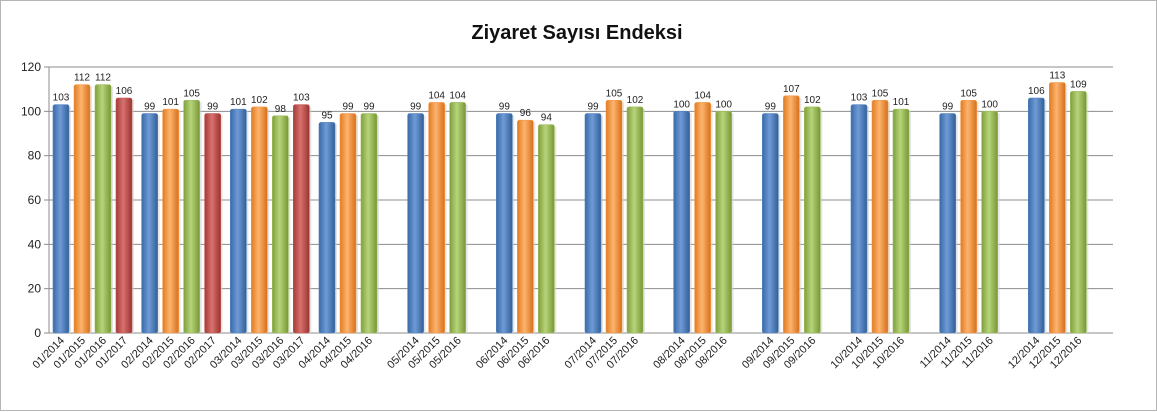 The height and width of the screenshot is (412, 1157). What do you see at coordinates (547, 118) in the screenshot?
I see `data-label: 94` at bounding box center [547, 118].